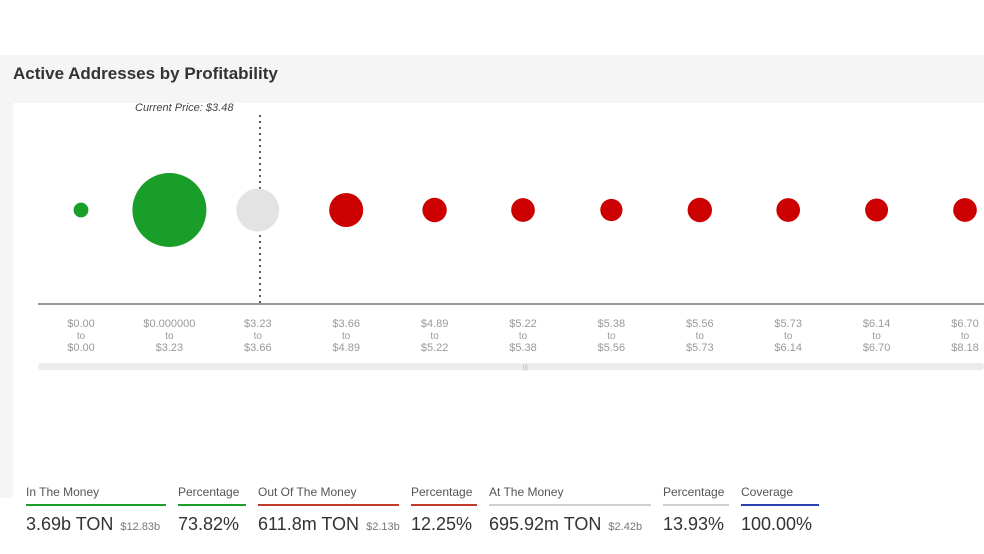 Image resolution: width=984 pixels, height=554 pixels. Describe the element at coordinates (145, 73) in the screenshot. I see `panel-title: Active Addresses by Profitability` at that location.